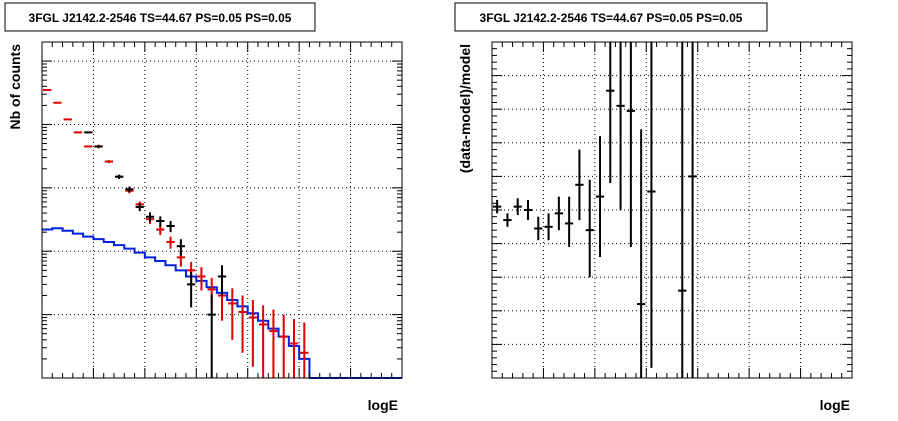 Image resolution: width=898 pixels, height=421 pixels. I want to click on model-step-line, so click(222, 303).